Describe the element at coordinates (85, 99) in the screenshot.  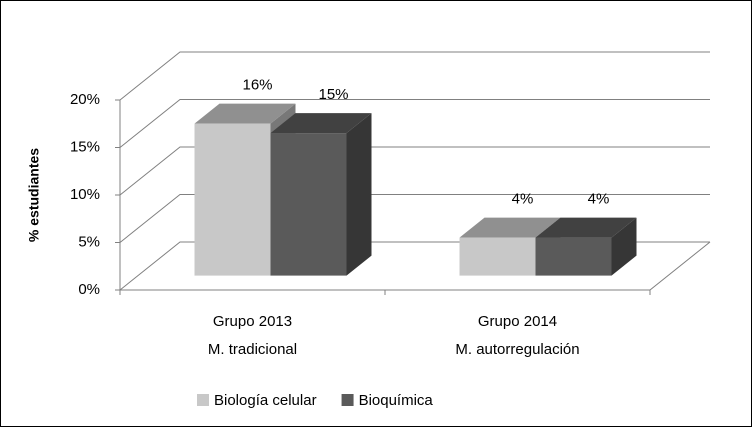
I see `y-tick-label: 20%` at that location.